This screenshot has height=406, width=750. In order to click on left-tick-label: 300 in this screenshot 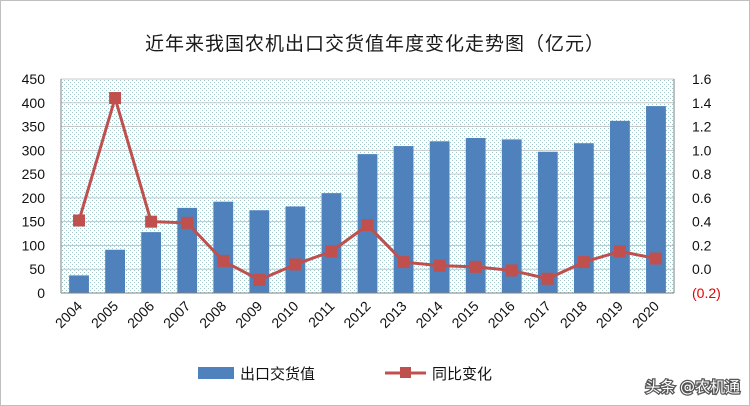, I will do `click(34, 150)`.